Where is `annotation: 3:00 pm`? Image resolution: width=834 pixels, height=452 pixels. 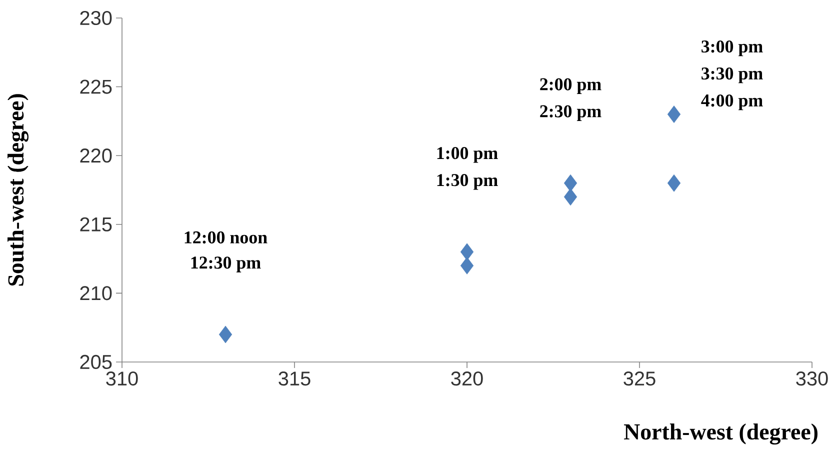 annotation: 3:00 pm is located at coordinates (732, 48).